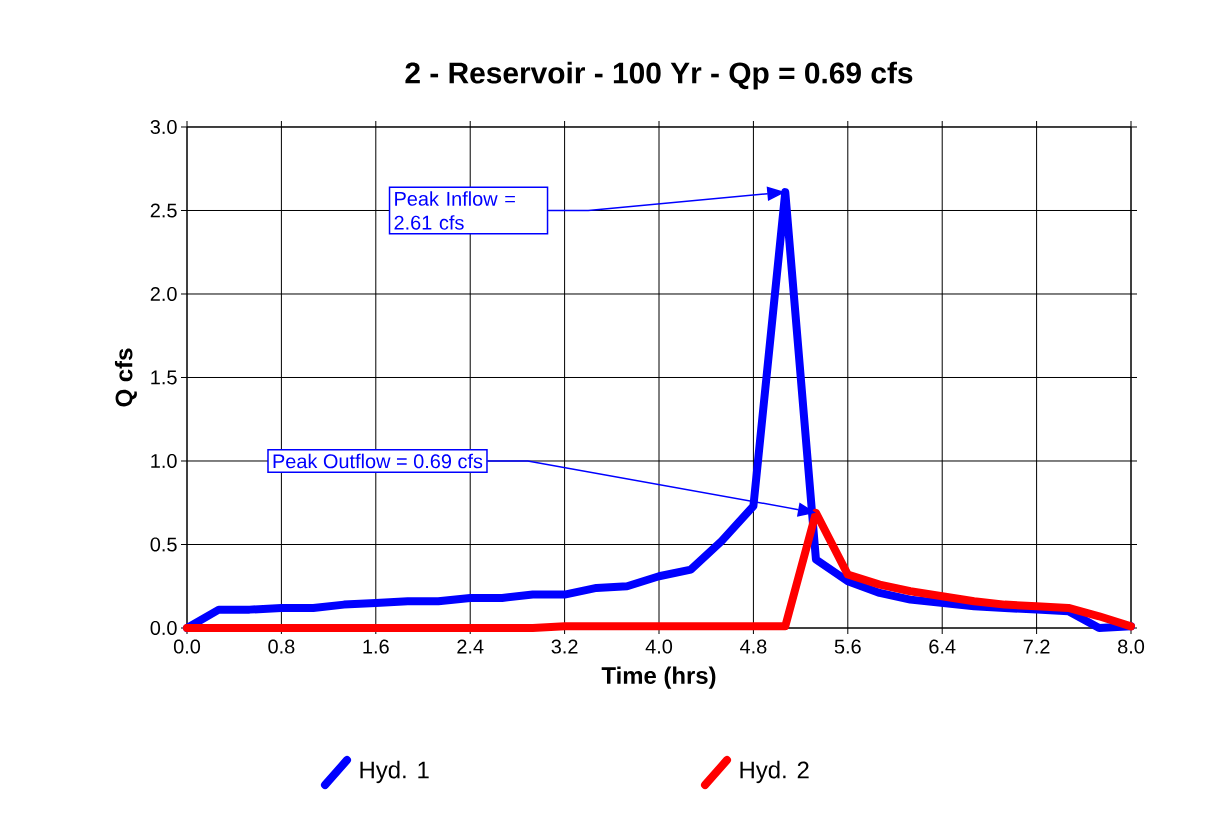  I want to click on x-tick-label: 0.0, so click(187, 646).